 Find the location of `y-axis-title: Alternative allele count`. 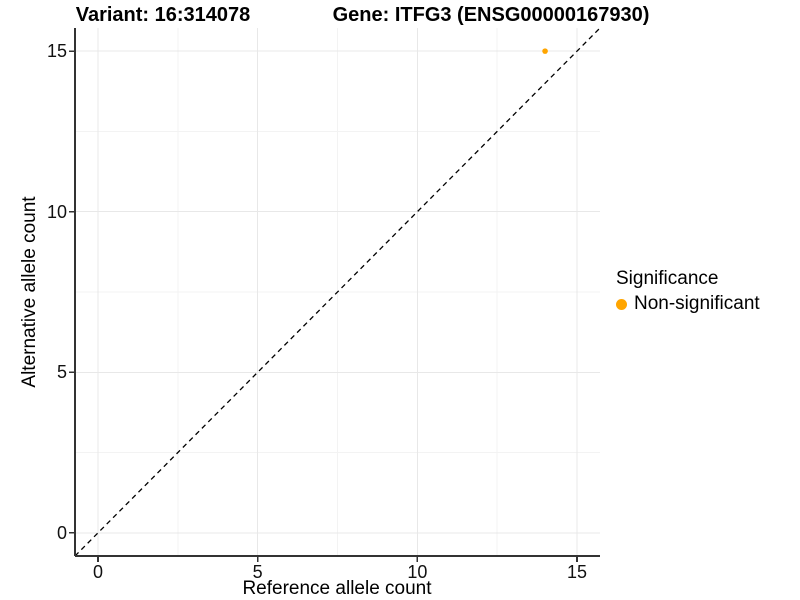

y-axis-title: Alternative allele count is located at coordinates (29, 292).